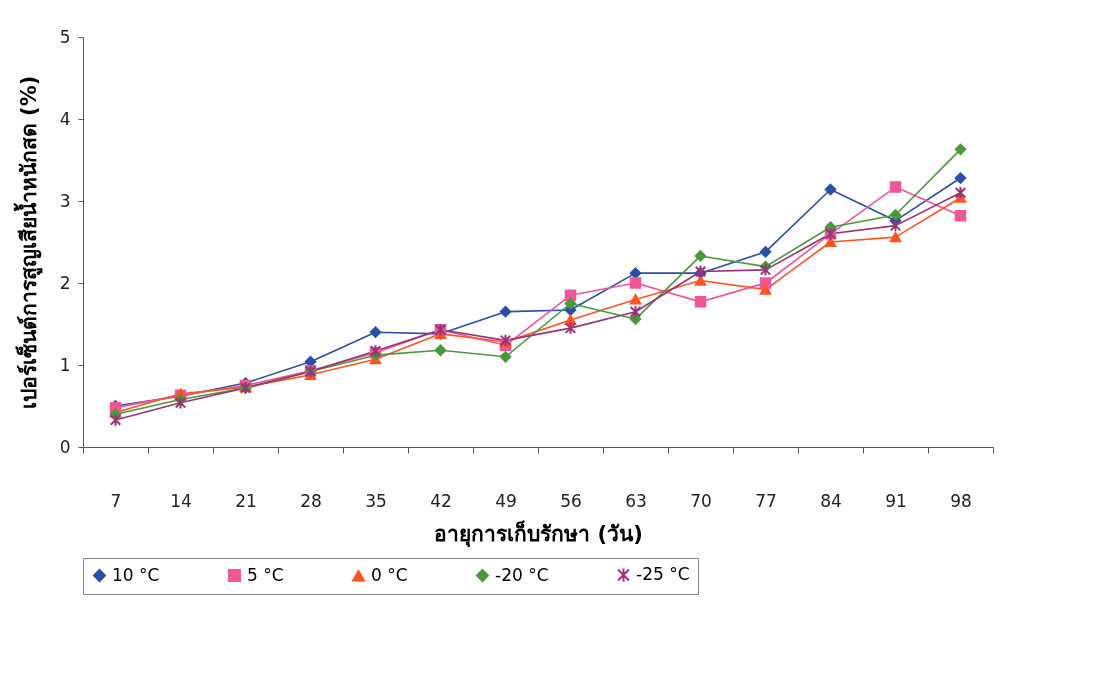 This screenshot has width=1113, height=688. What do you see at coordinates (389, 574) in the screenshot?
I see `legend-label: 0 °C` at bounding box center [389, 574].